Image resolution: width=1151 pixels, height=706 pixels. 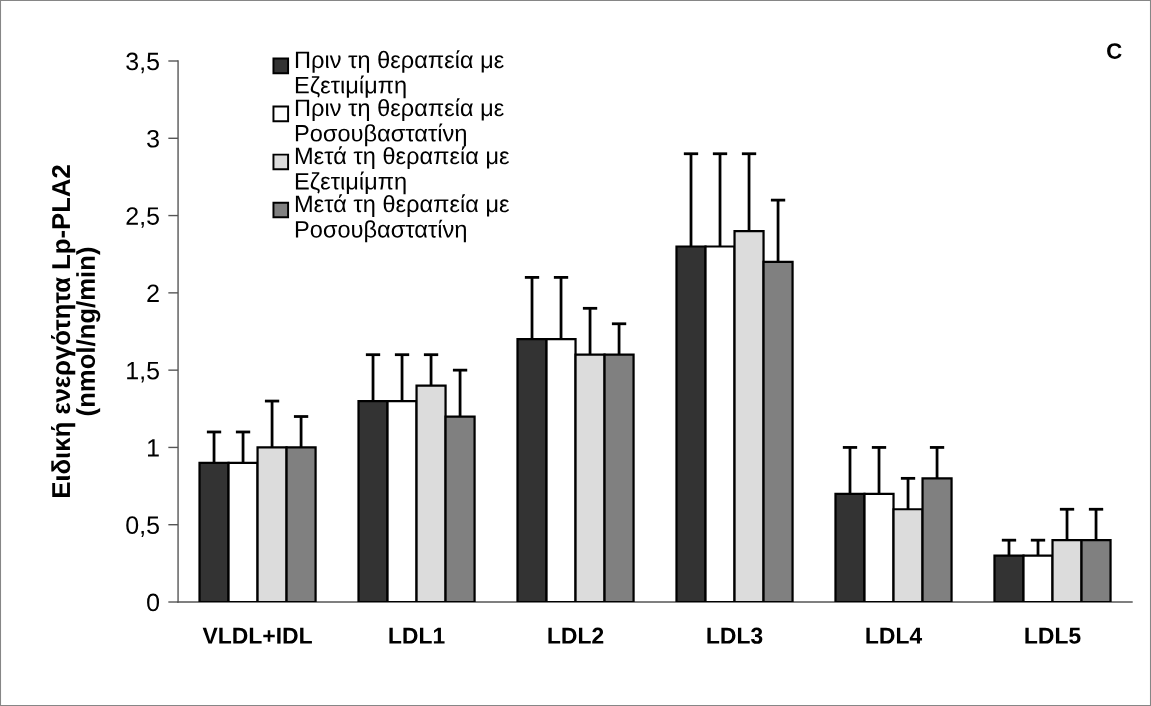 I want to click on y-tick-label: 0, so click(x=153, y=602).